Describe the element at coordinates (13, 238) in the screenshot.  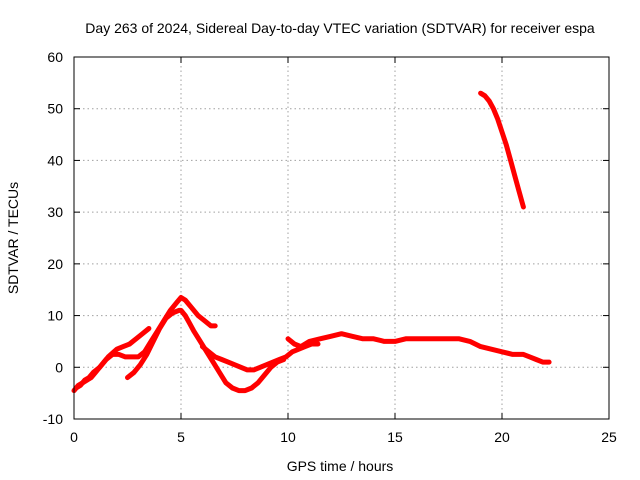
I see `y-axis-label: SDTVAR / TECUs` at that location.